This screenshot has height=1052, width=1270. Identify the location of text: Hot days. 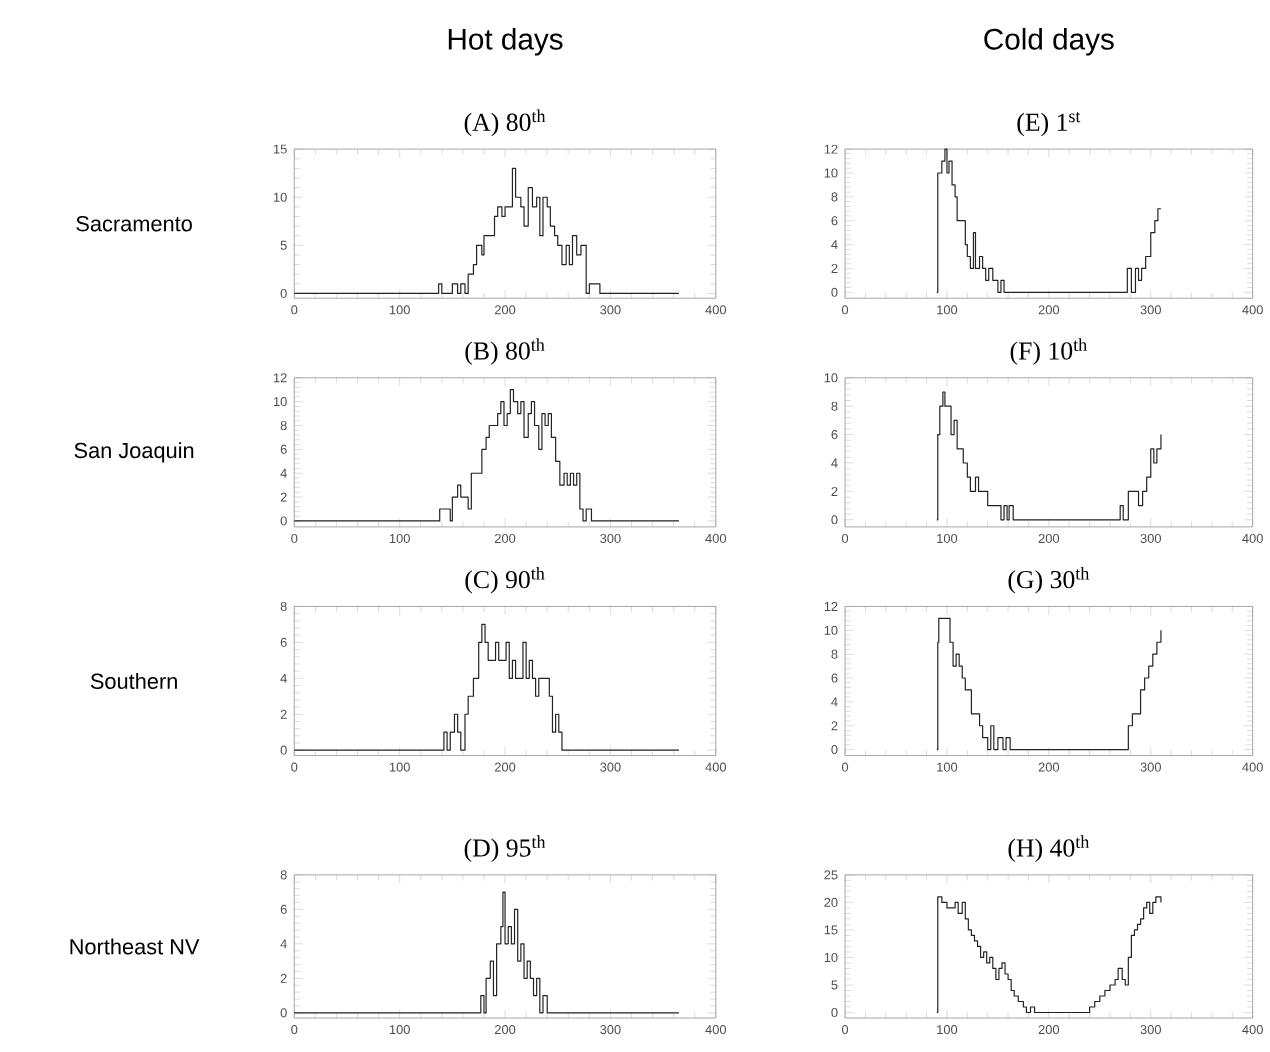
(505, 42).